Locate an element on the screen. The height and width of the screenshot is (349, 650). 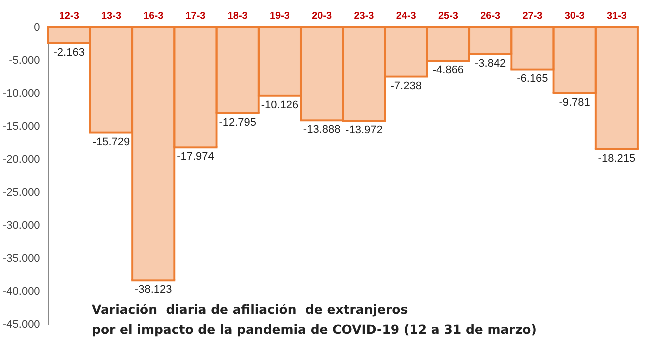
x-tick-label: 24-3 is located at coordinates (406, 16).